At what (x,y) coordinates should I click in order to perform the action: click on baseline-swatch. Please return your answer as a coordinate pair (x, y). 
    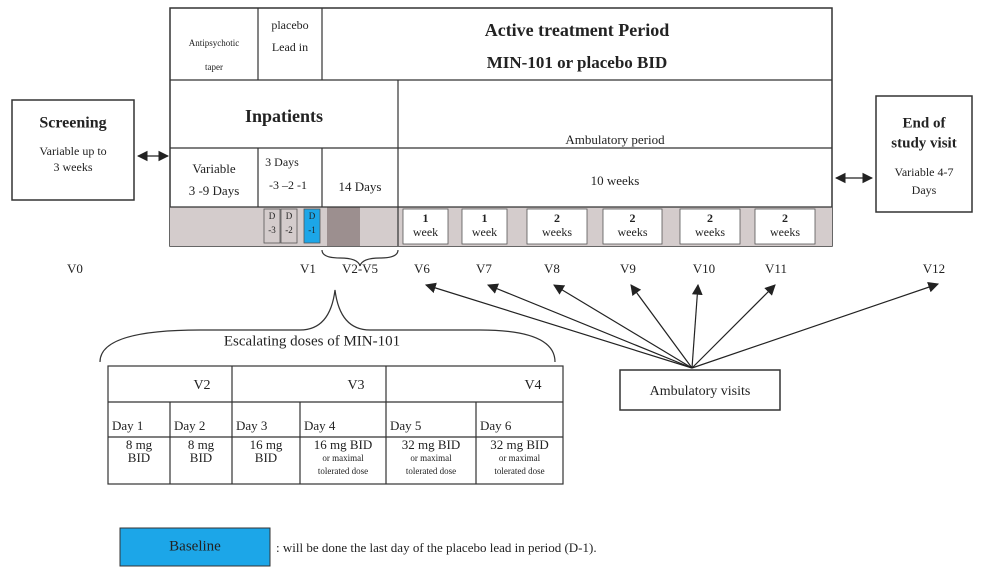
    Looking at the image, I should click on (195, 547).